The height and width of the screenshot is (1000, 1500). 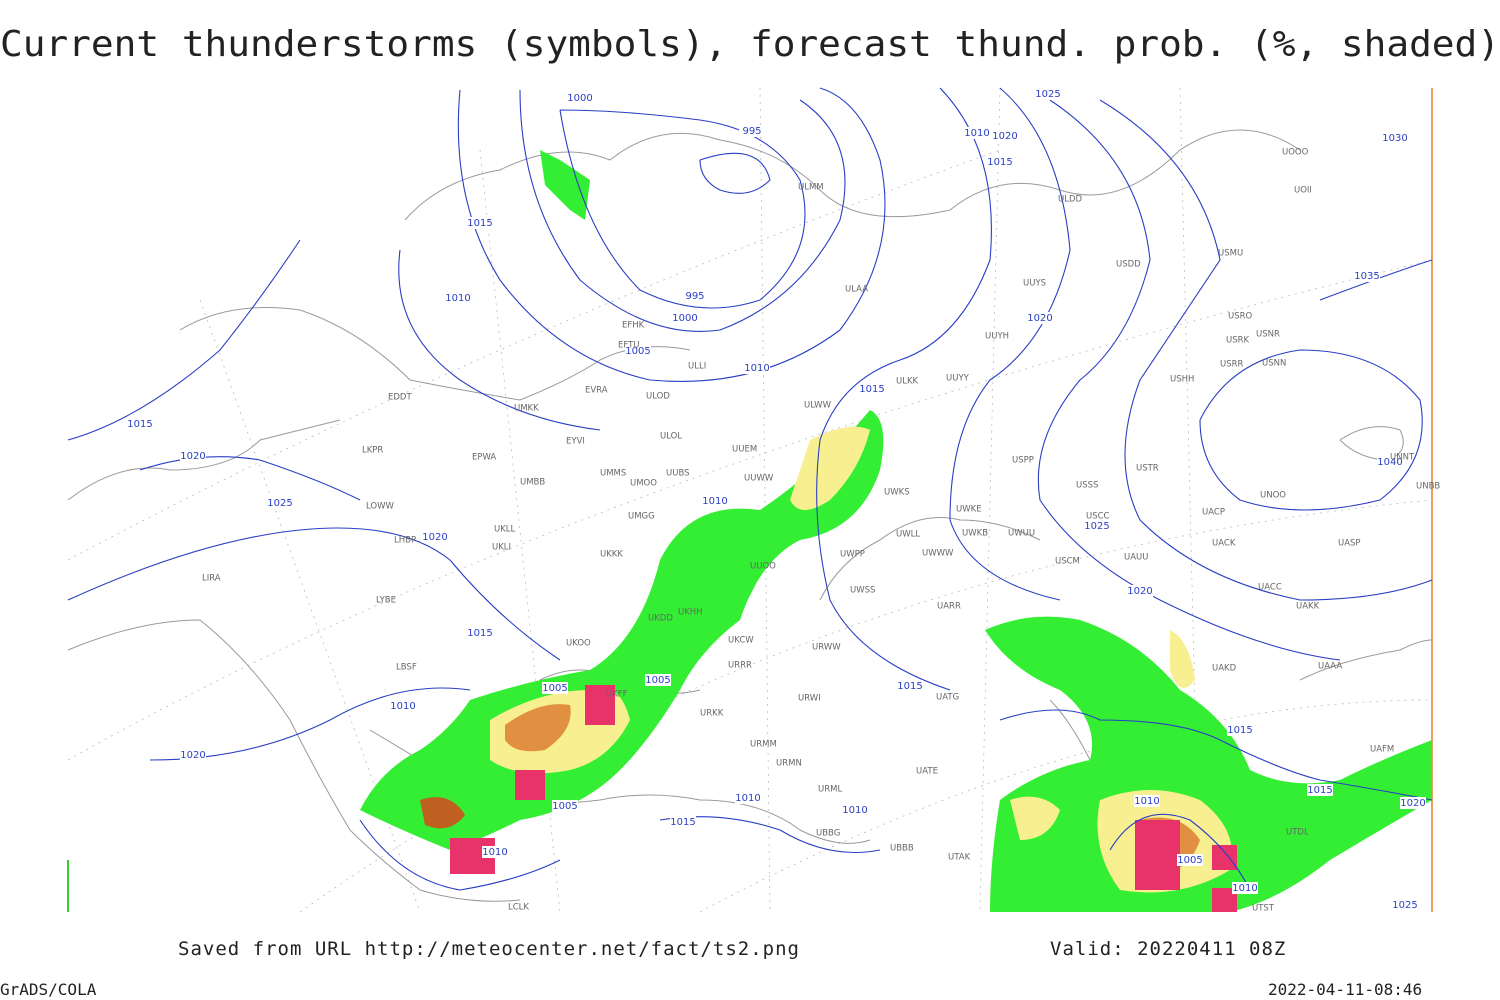 I want to click on station-label: ULDD, so click(x=1070, y=200).